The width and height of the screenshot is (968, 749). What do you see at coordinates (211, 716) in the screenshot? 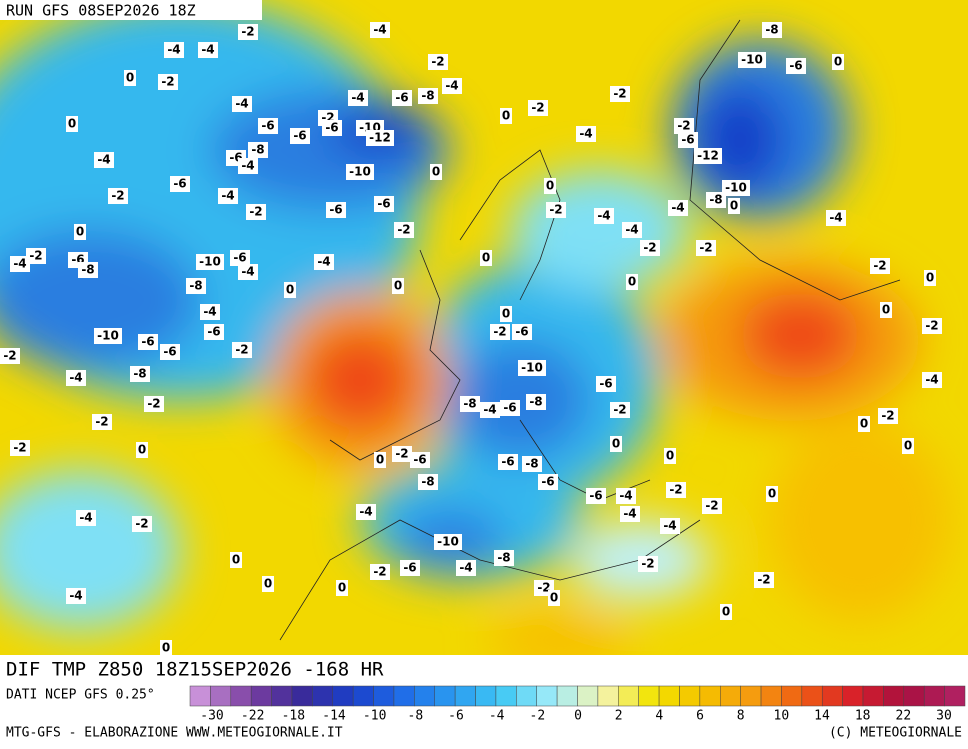
I see `colorbar-tick-label: -30` at bounding box center [211, 716].